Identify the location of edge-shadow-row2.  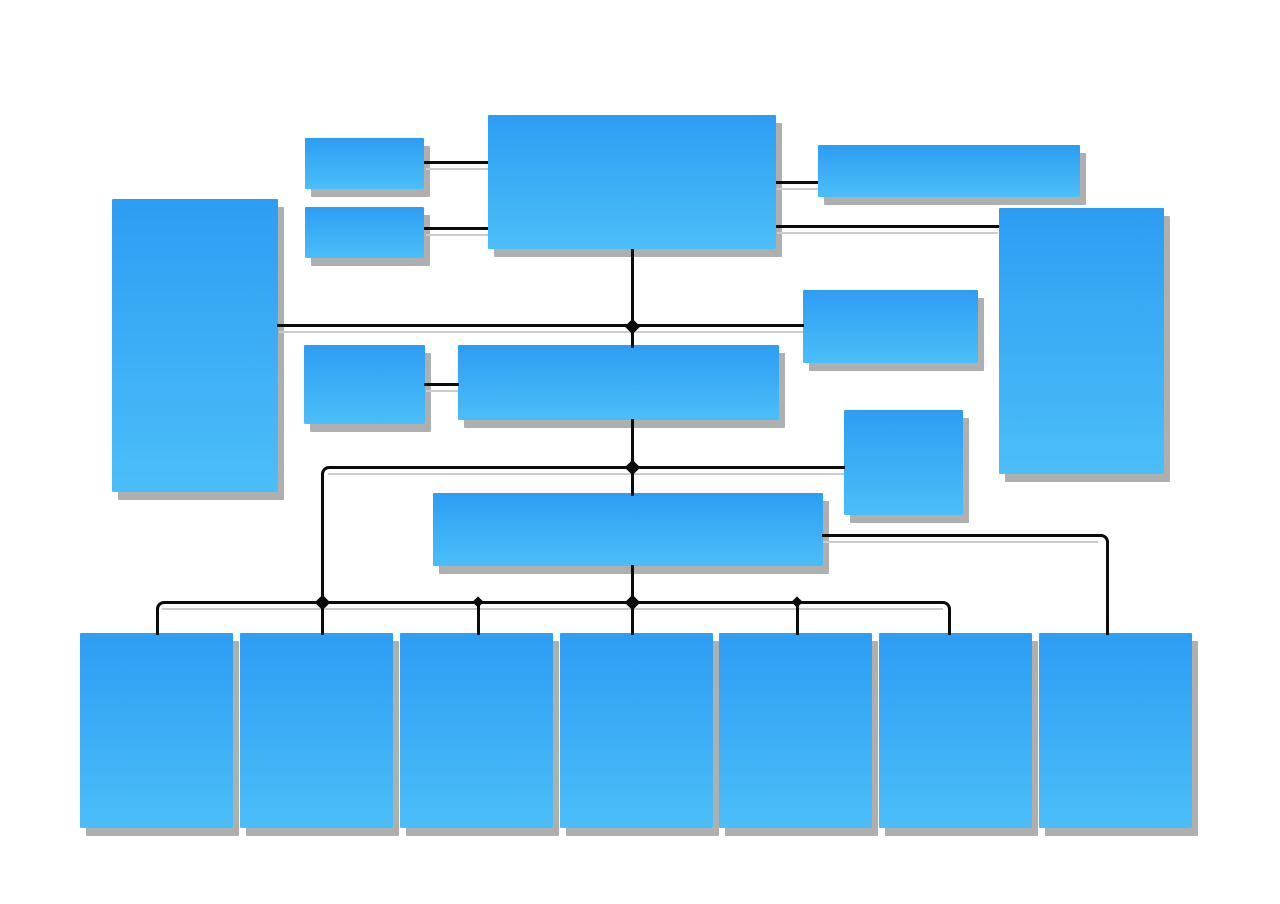
(541, 332).